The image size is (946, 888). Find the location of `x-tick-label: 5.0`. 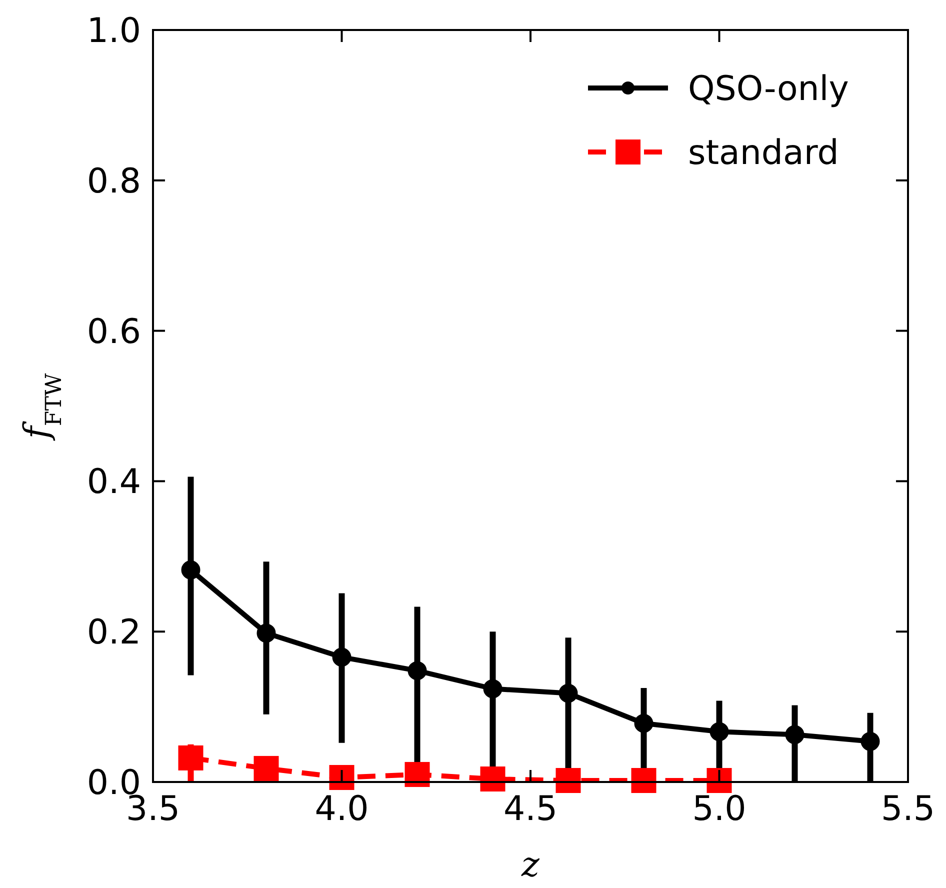

x-tick-label: 5.0 is located at coordinates (719, 809).